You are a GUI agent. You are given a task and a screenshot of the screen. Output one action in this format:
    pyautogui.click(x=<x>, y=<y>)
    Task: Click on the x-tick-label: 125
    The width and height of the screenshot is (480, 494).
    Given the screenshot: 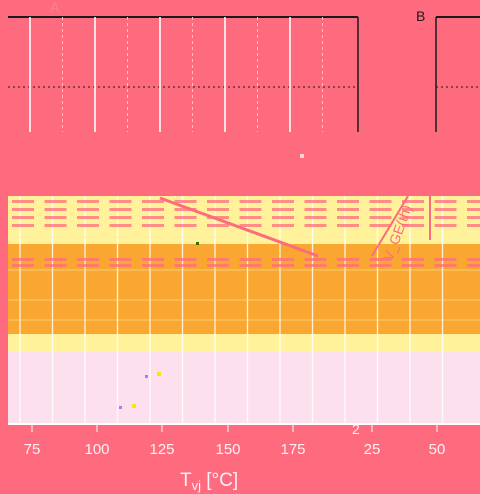 What is the action you would take?
    pyautogui.click(x=161, y=449)
    